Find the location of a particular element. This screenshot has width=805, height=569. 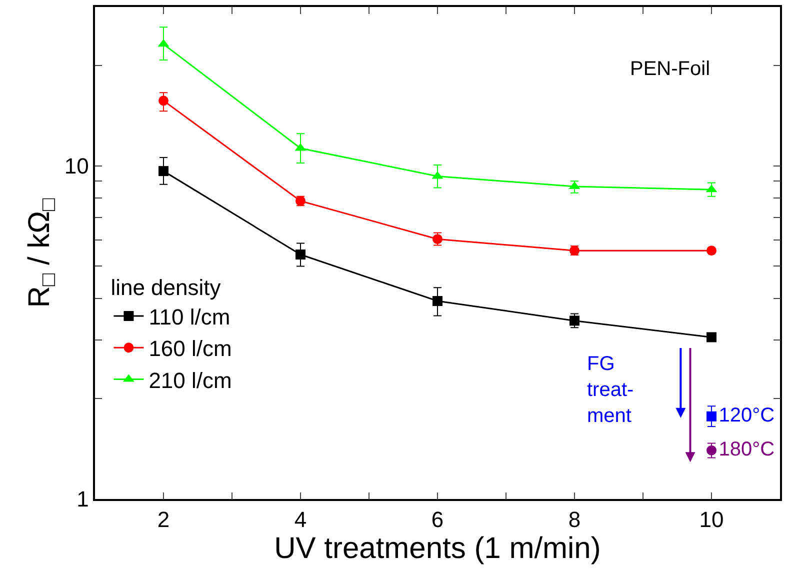

x-tick-label: 10 is located at coordinates (711, 519).